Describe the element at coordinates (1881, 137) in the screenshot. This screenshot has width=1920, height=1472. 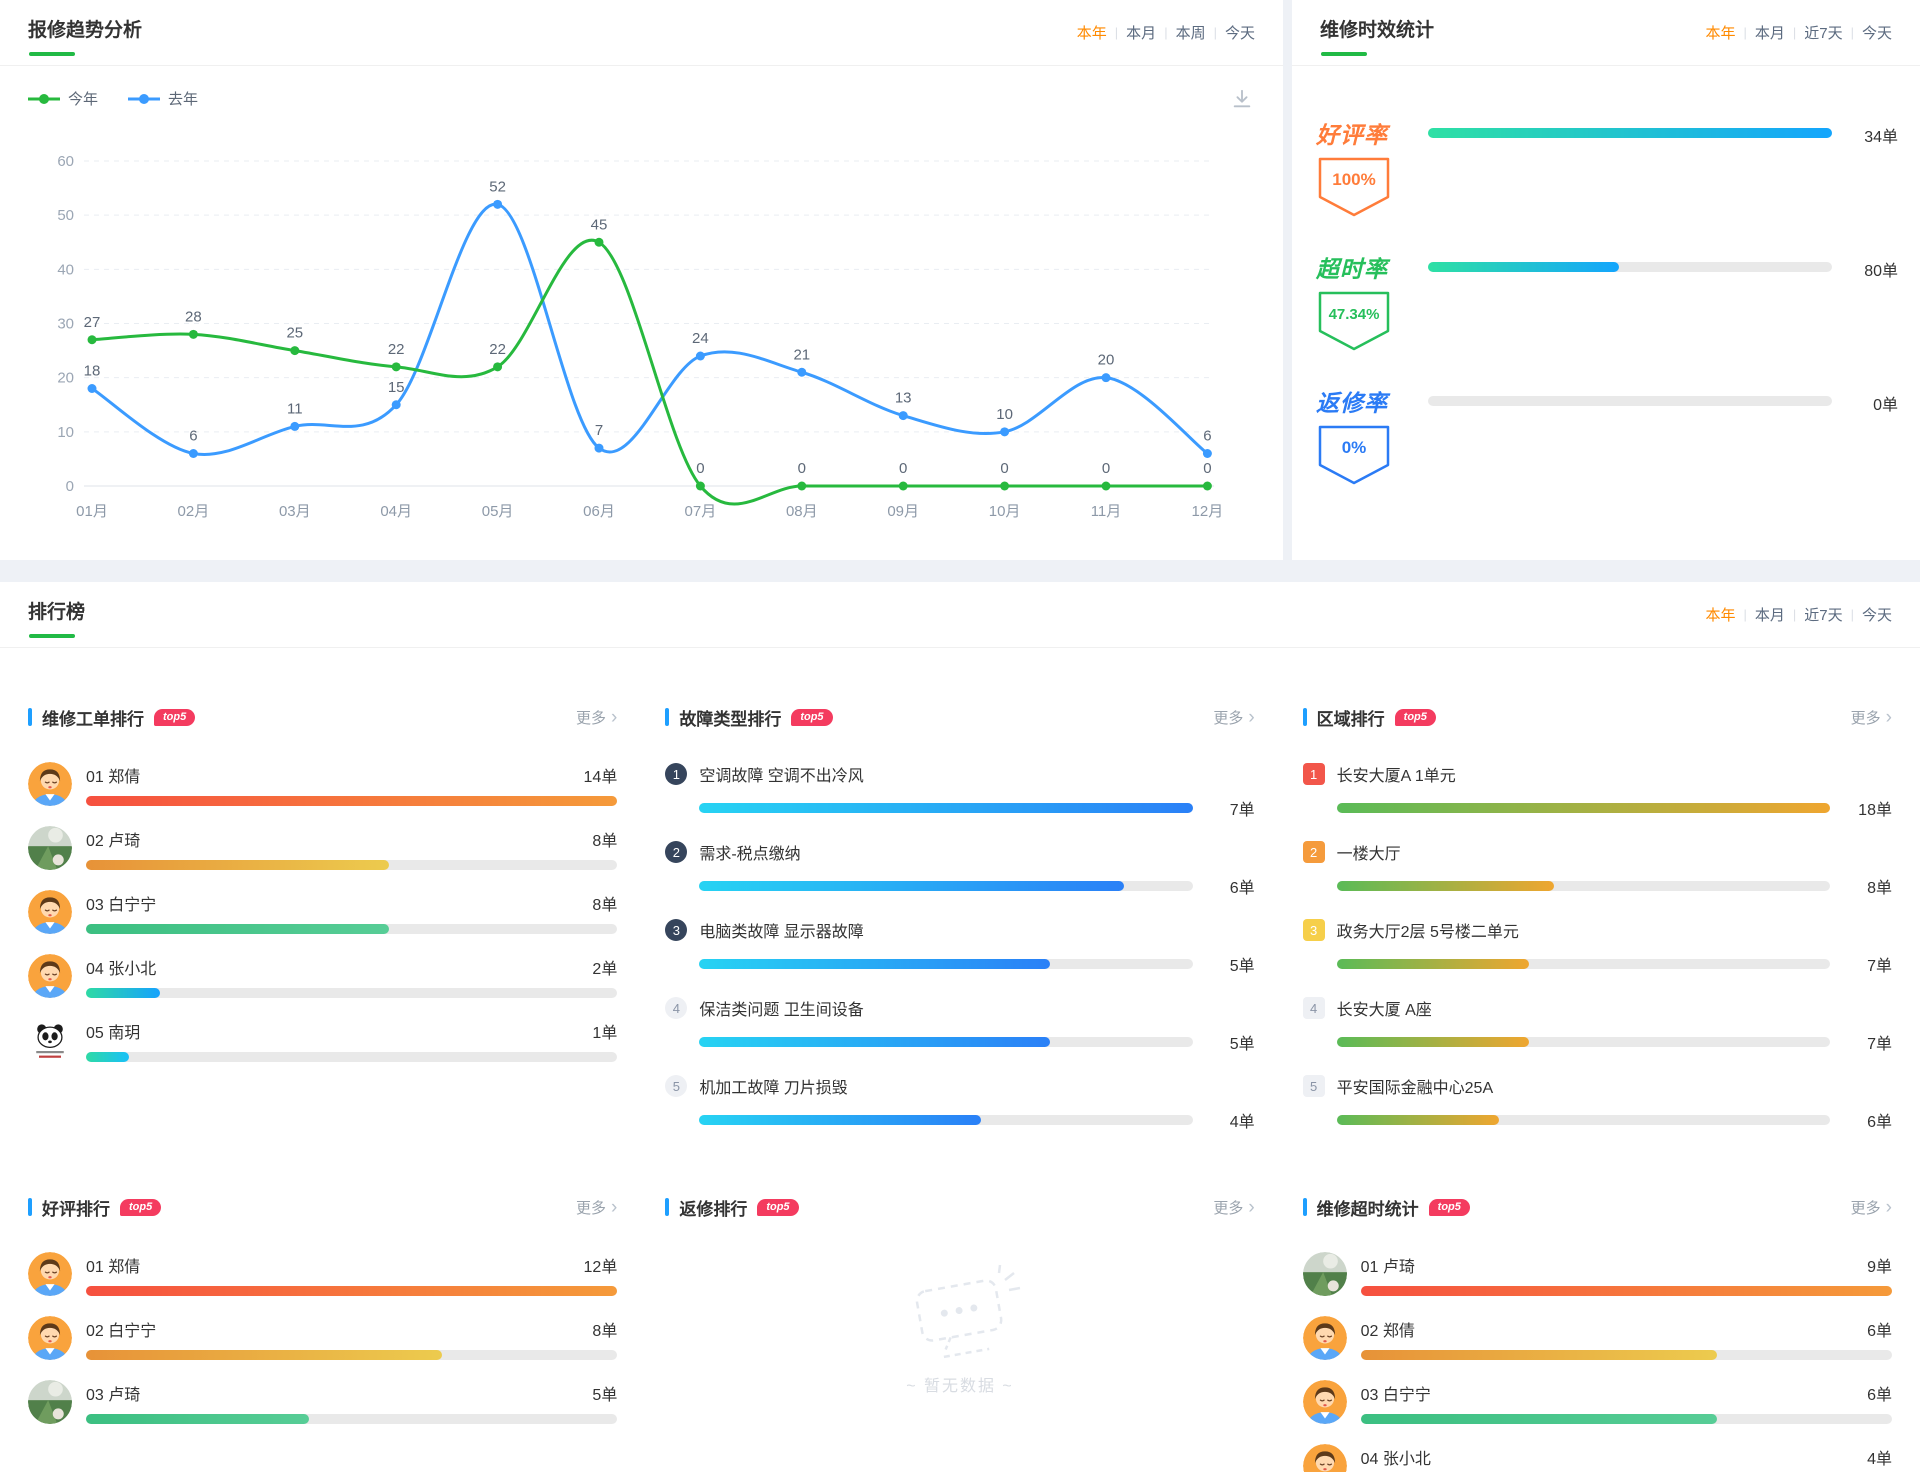
I see `metric-count: 34单` at that location.